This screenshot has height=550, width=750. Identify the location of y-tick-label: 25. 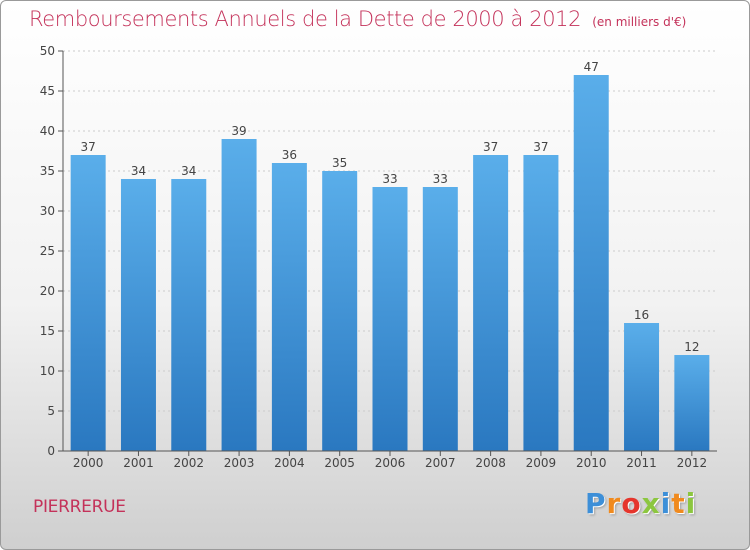
(47, 251).